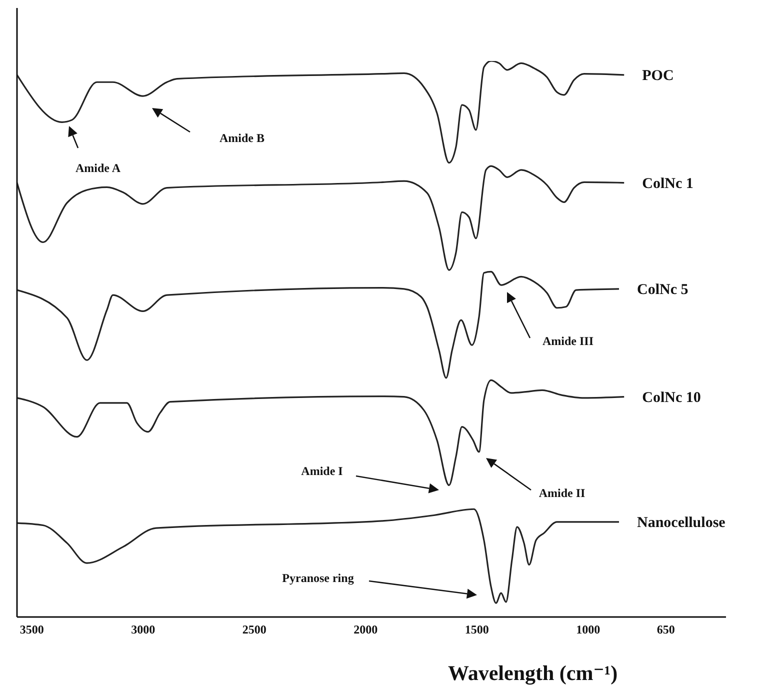 Image resolution: width=768 pixels, height=693 pixels. I want to click on x-tick-label: 1500, so click(476, 629).